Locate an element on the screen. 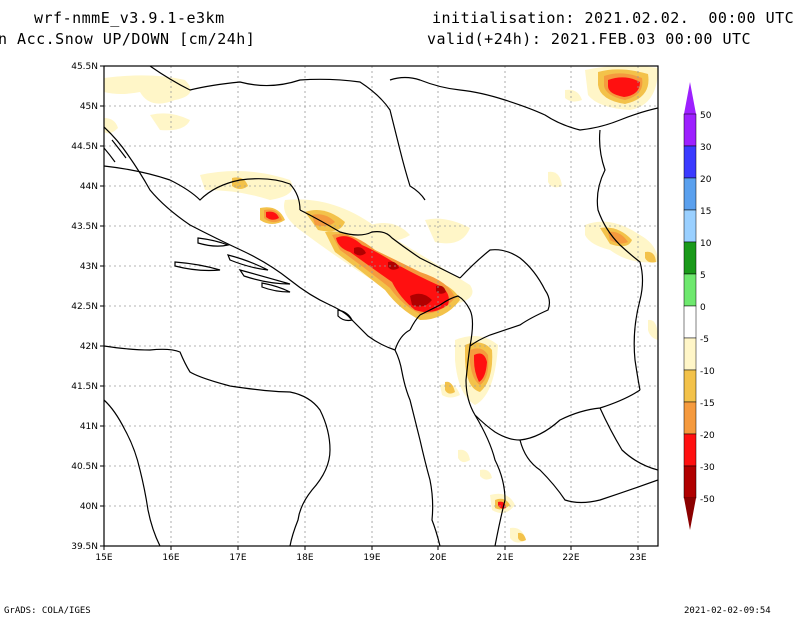  lat-label: 42.5N is located at coordinates (84, 307).